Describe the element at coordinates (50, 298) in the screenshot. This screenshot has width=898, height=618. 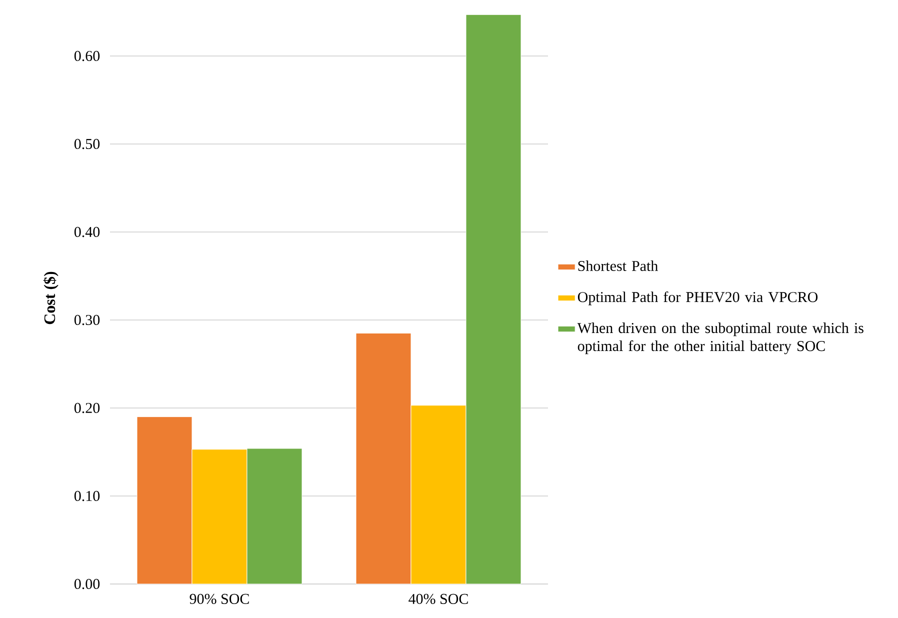
I see `y-axis-title: Cost ($)` at that location.